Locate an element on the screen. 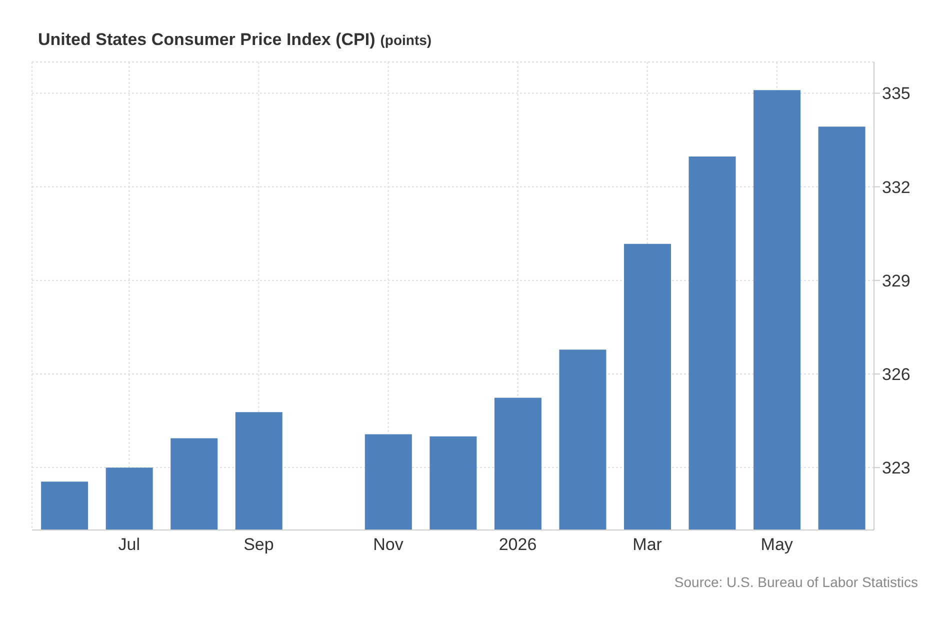 This screenshot has height=643, width=940. y-tick-label: 335 is located at coordinates (896, 94).